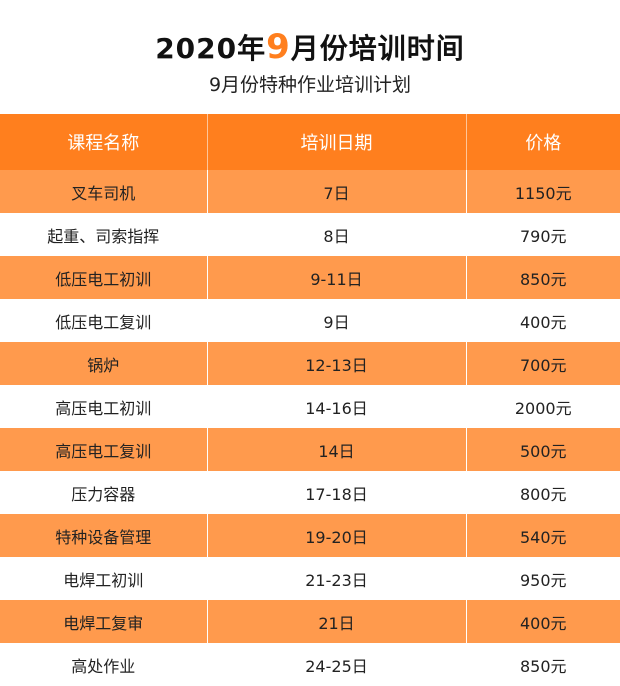  I want to click on cell-price: 2000元, so click(542, 406).